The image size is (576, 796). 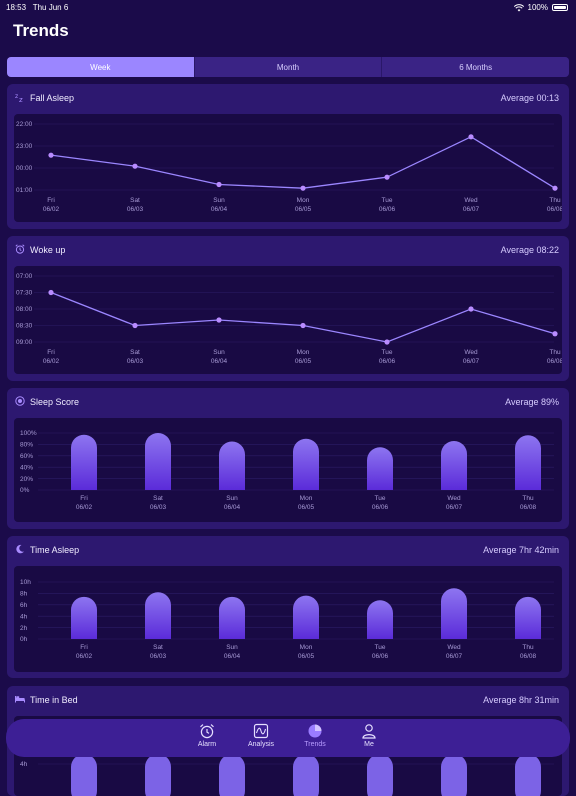 I want to click on y-tick-label: 08:00, so click(x=24, y=309).